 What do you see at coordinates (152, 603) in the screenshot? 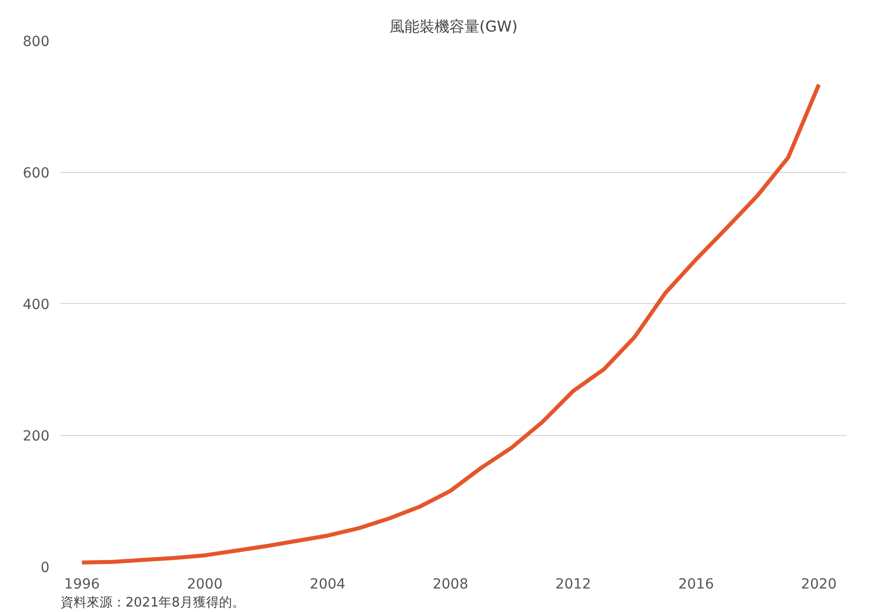
I see `source-note: 資料來源：2021年8月獲得的。` at bounding box center [152, 603].